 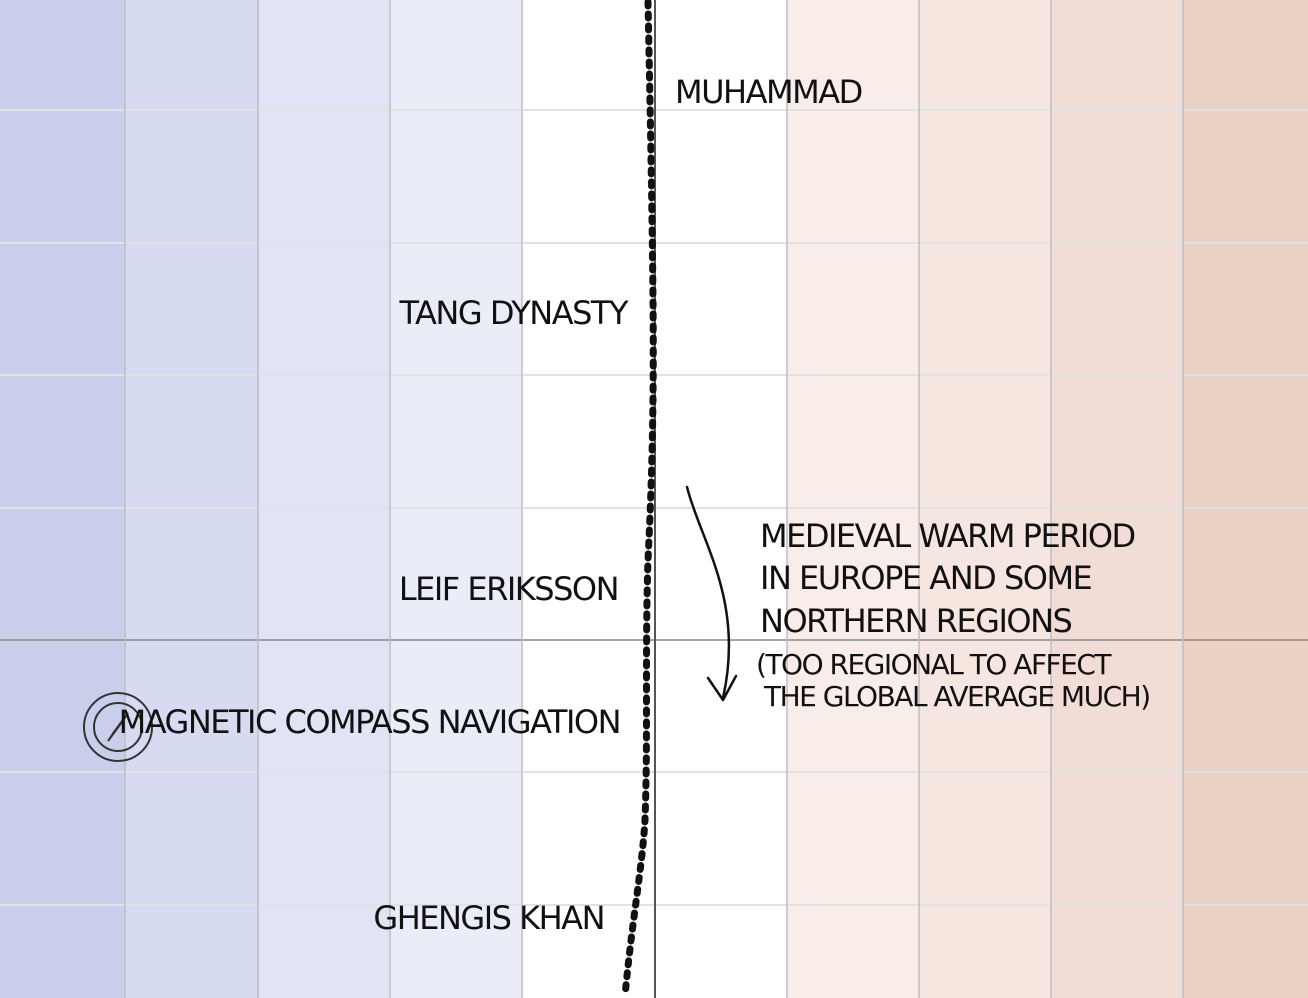 What do you see at coordinates (508, 589) in the screenshot?
I see `event-label: LEIF ERIKSSON` at bounding box center [508, 589].